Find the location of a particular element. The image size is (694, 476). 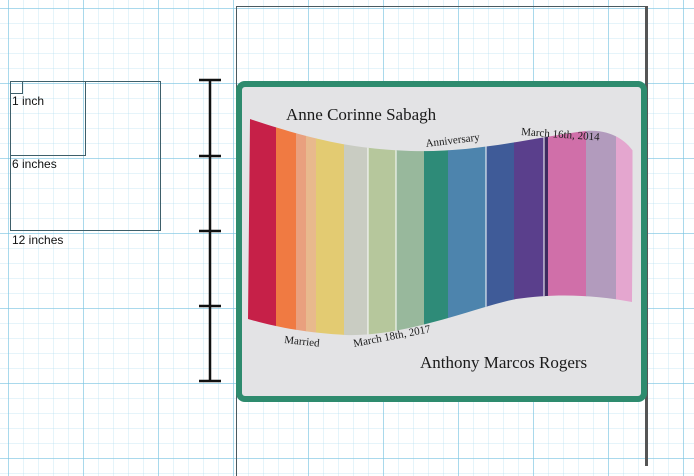

scale-label-1in: 1 inch is located at coordinates (28, 101).